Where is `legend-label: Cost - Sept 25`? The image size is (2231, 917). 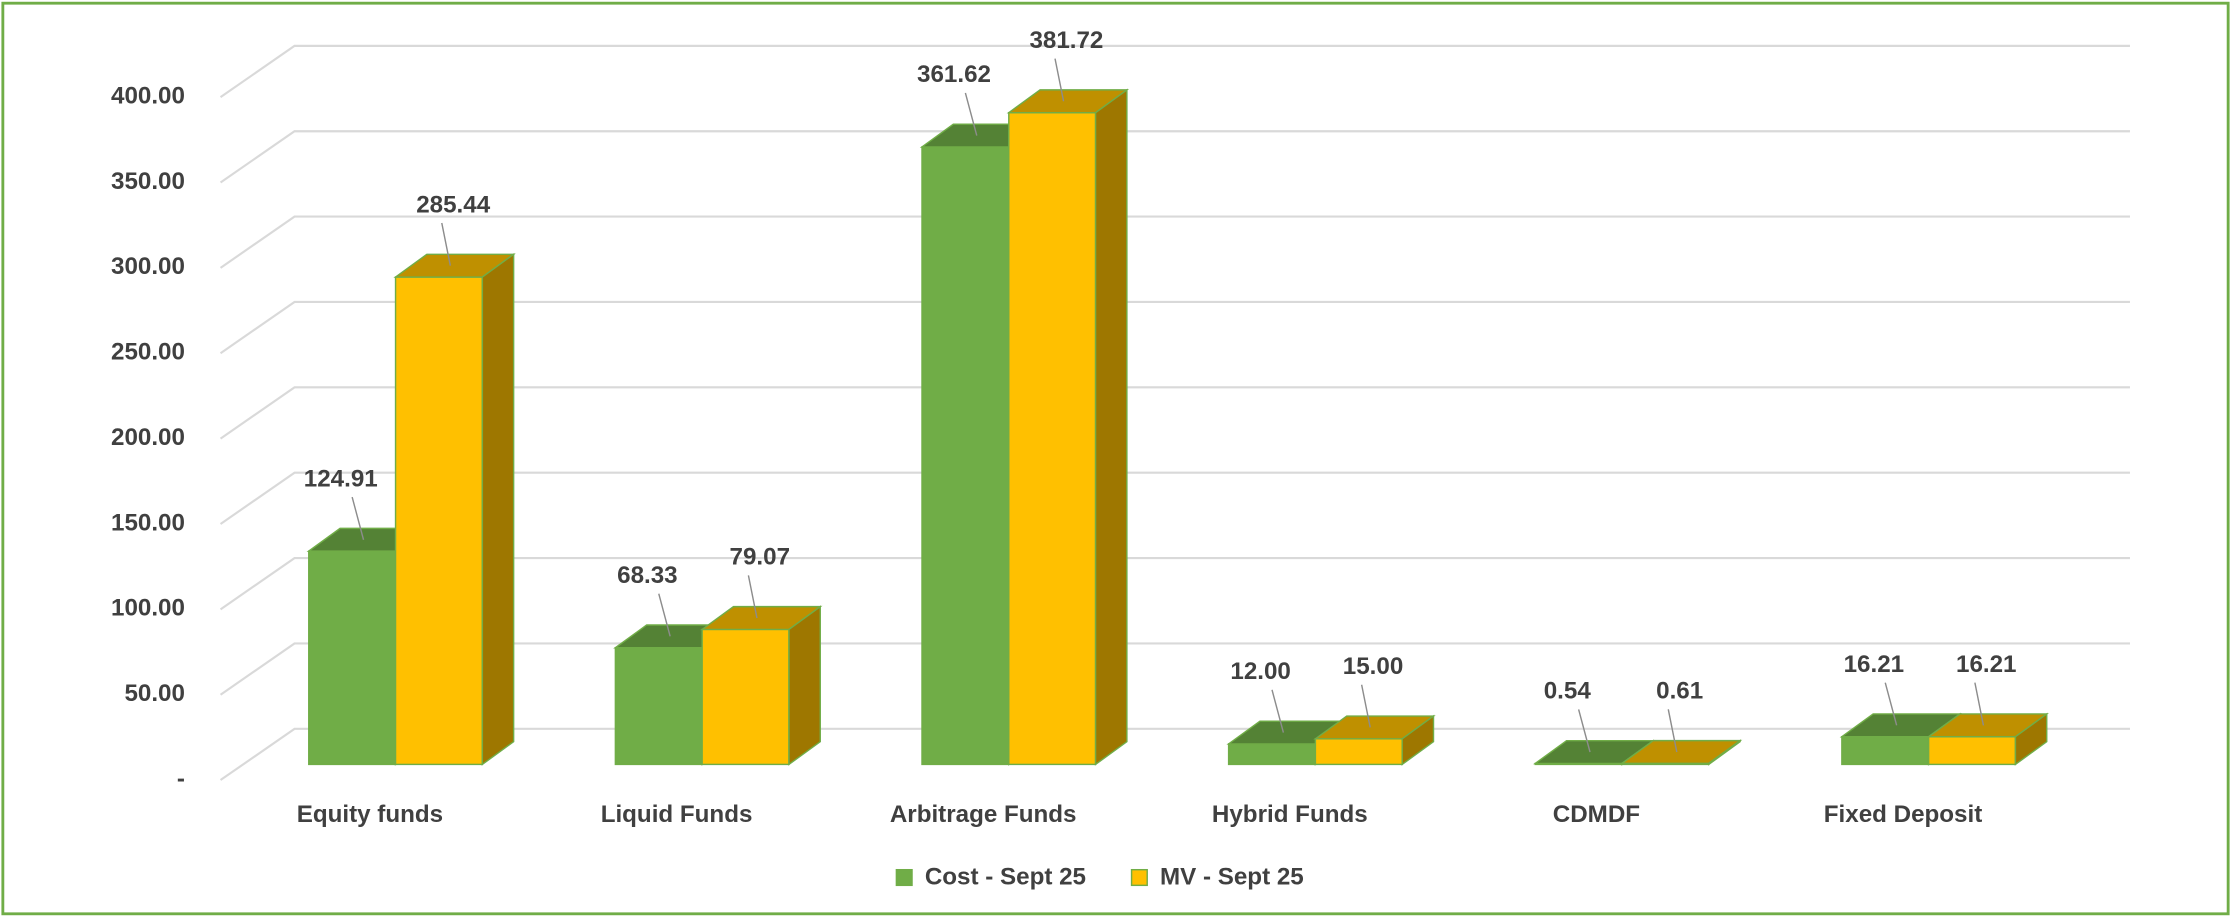
legend-label: Cost - Sept 25 is located at coordinates (1005, 877).